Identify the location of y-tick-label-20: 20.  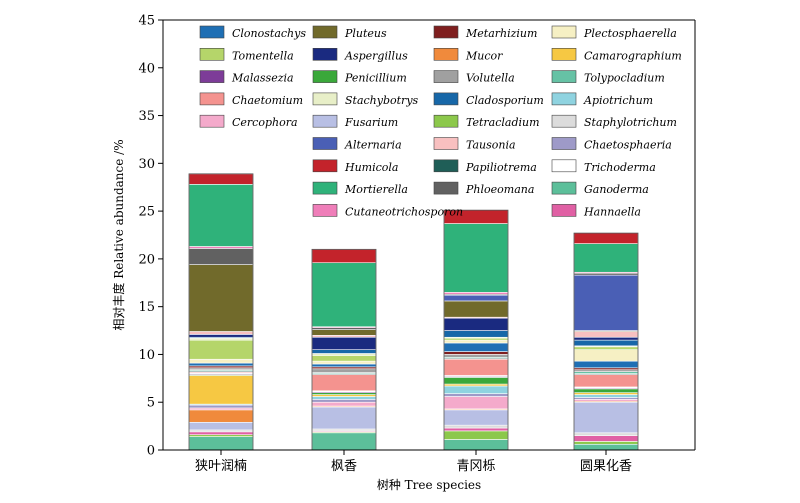
(146, 259).